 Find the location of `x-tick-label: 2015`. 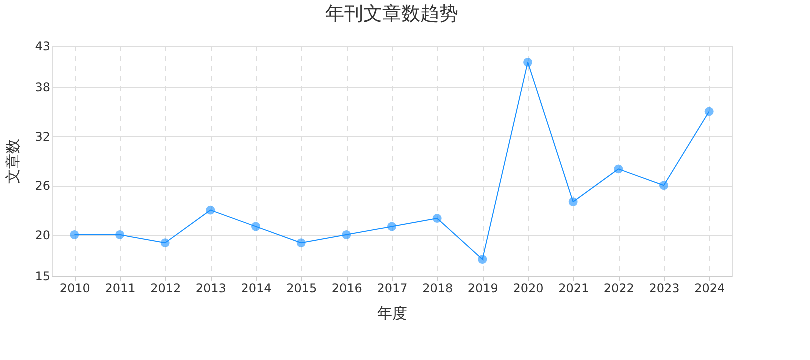

x-tick-label: 2015 is located at coordinates (302, 289).